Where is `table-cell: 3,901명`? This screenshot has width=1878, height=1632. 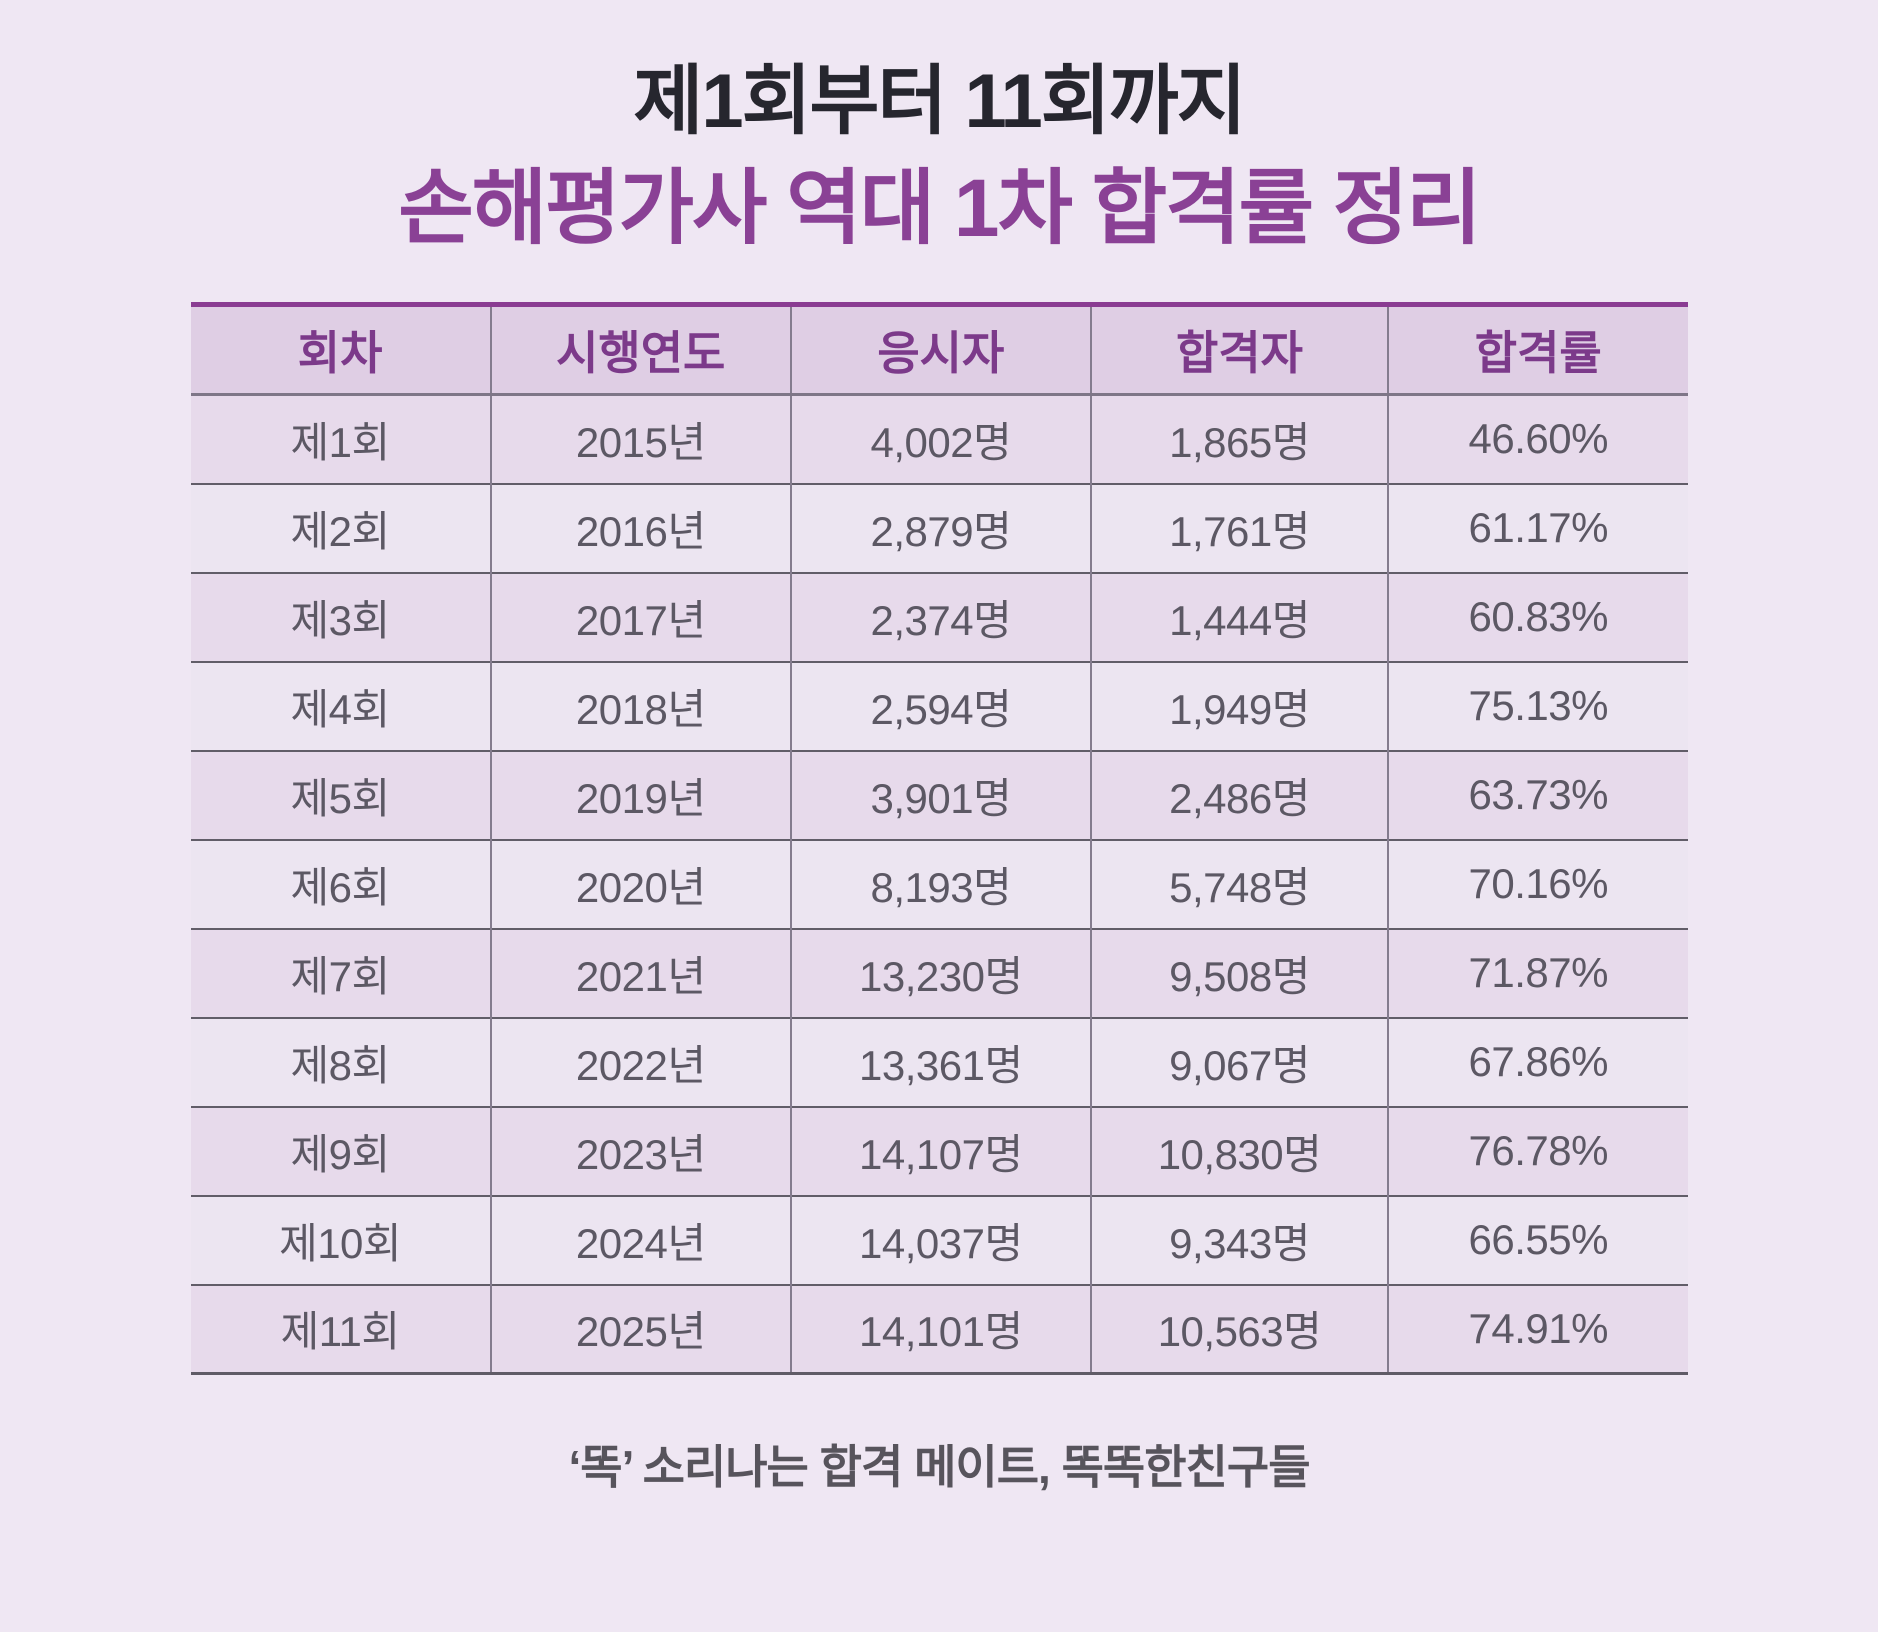 table-cell: 3,901명 is located at coordinates (940, 795).